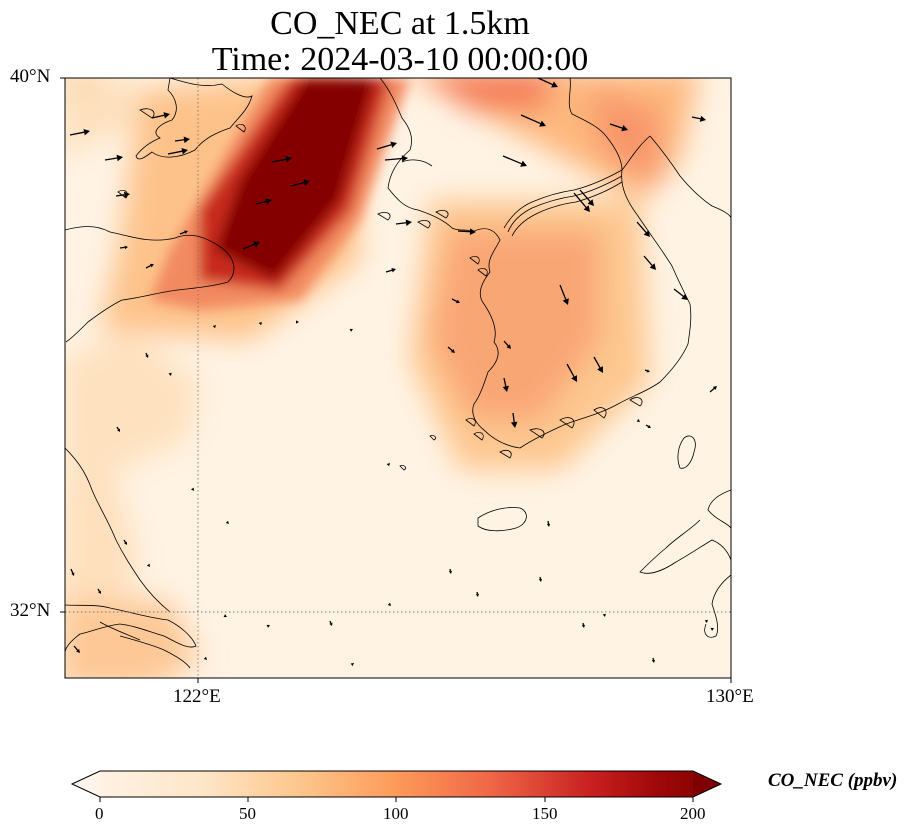  What do you see at coordinates (545, 813) in the screenshot?
I see `colorbar-tick-label: 150` at bounding box center [545, 813].